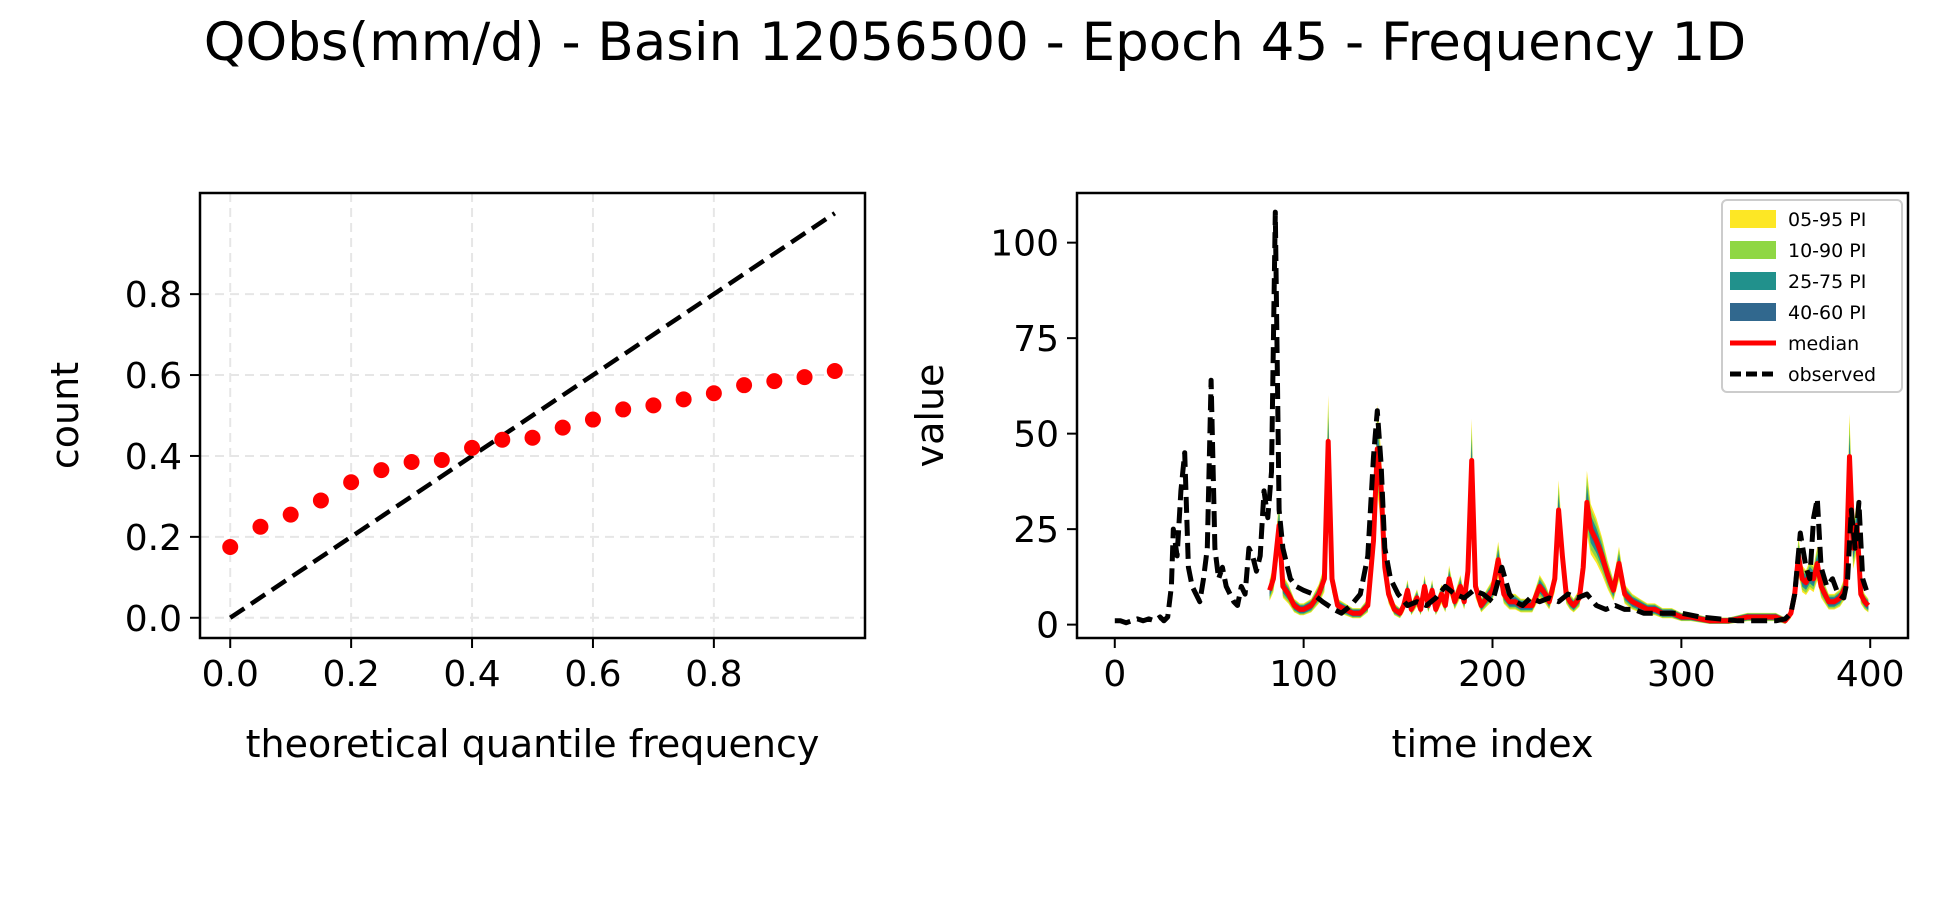  What do you see at coordinates (1827, 251) in the screenshot?
I see `legend-label: 10-90 PI` at bounding box center [1827, 251].